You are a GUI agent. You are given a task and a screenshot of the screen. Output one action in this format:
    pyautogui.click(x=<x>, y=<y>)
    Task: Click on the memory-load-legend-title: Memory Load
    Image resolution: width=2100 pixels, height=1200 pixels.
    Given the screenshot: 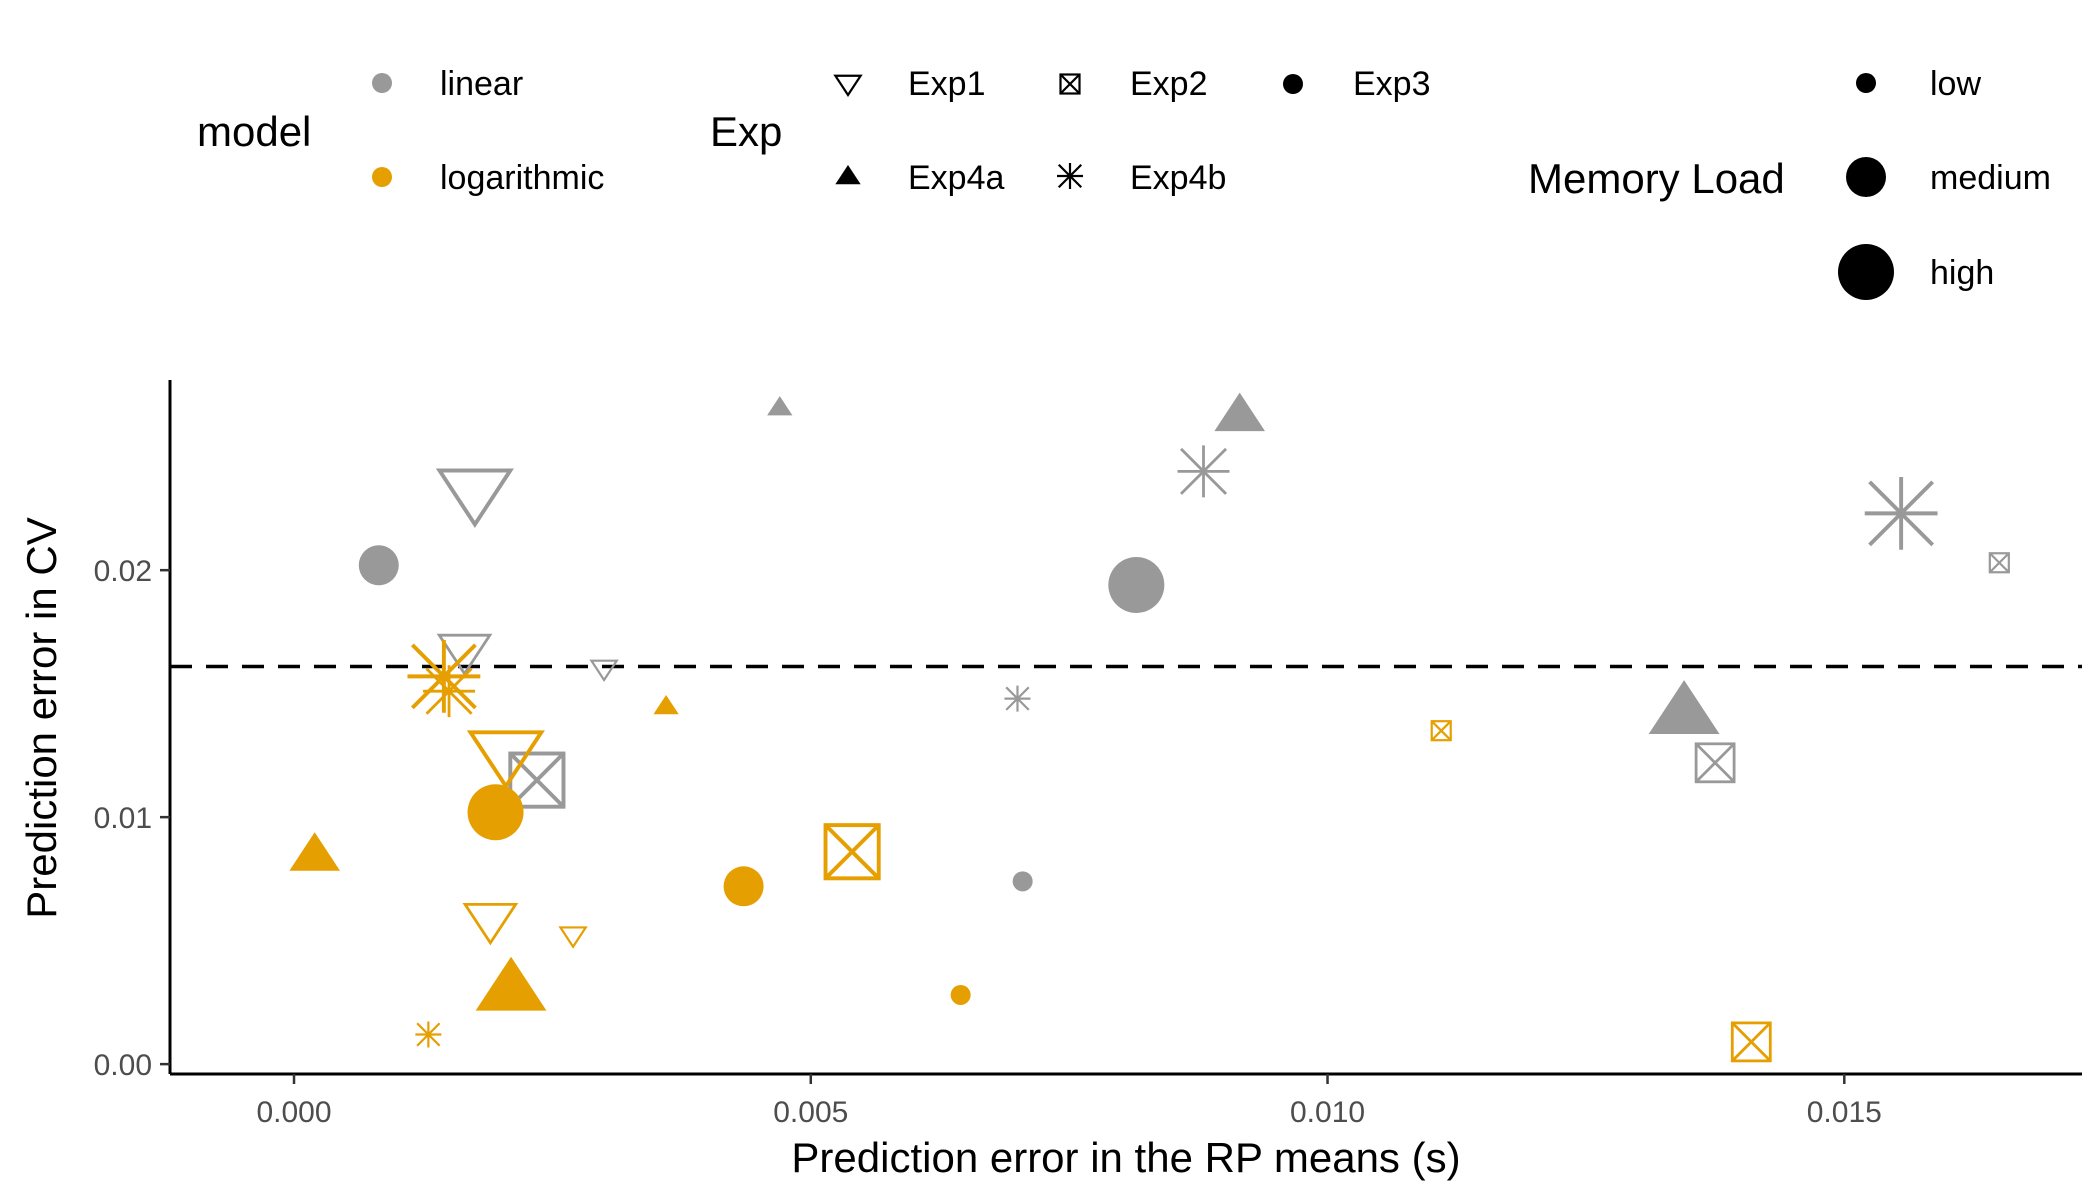 What is the action you would take?
    pyautogui.click(x=1656, y=178)
    